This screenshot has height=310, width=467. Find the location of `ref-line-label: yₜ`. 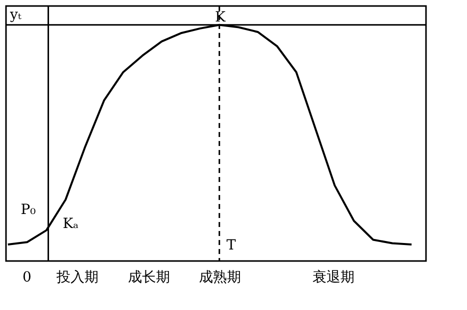

ref-line-label: yₜ is located at coordinates (15, 14).